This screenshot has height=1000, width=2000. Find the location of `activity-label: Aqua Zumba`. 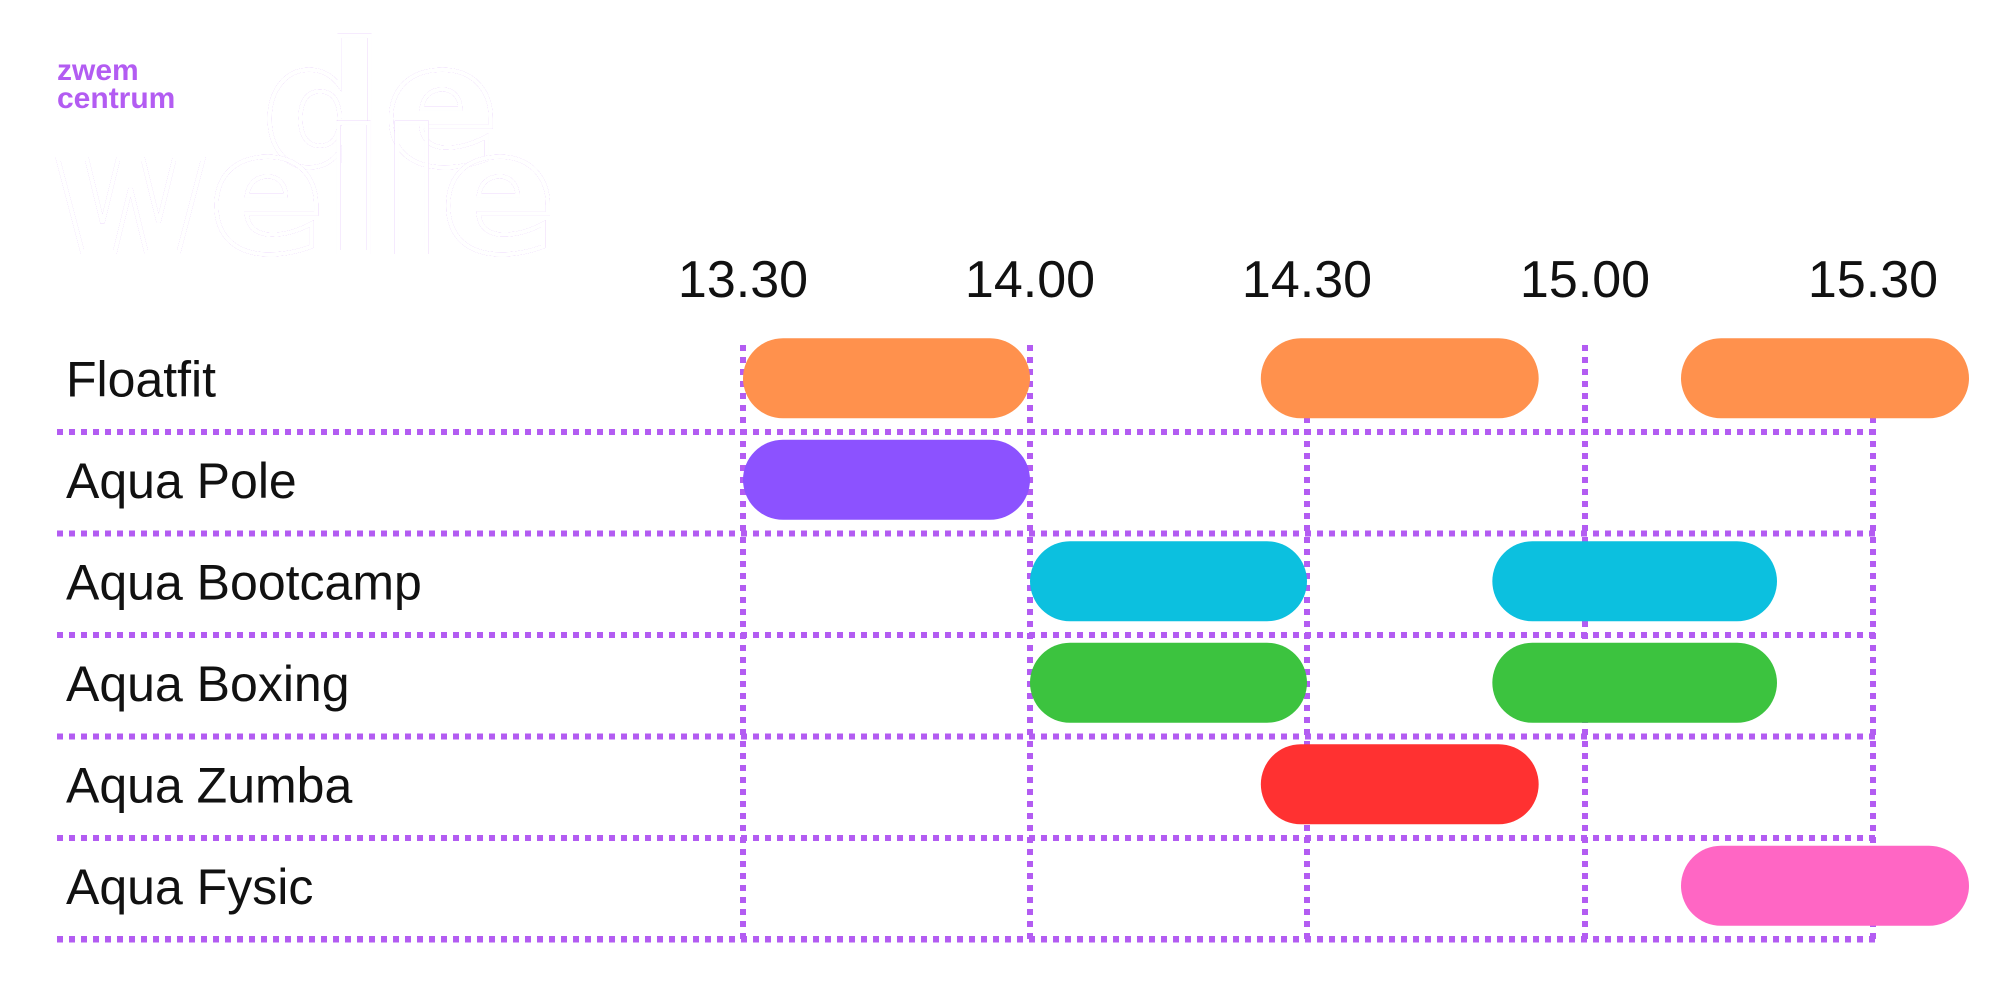

activity-label: Aqua Zumba is located at coordinates (209, 785).